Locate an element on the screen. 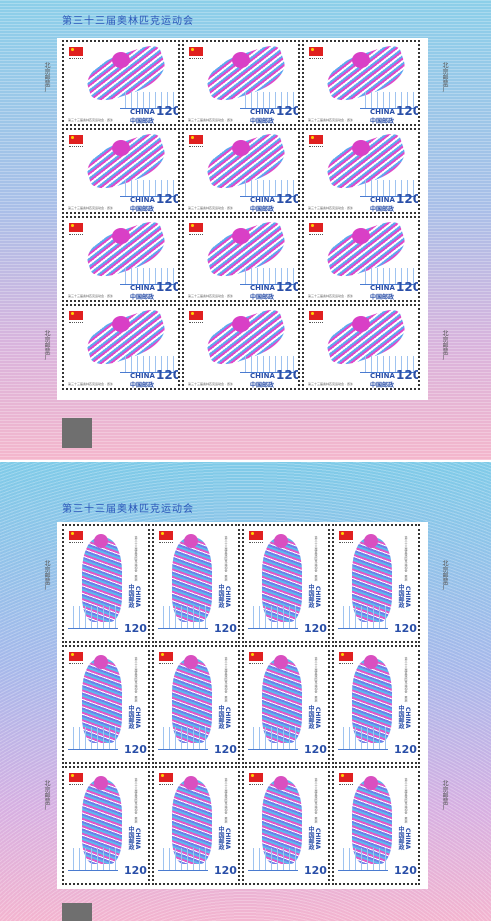  color-block is located at coordinates (77, 433).